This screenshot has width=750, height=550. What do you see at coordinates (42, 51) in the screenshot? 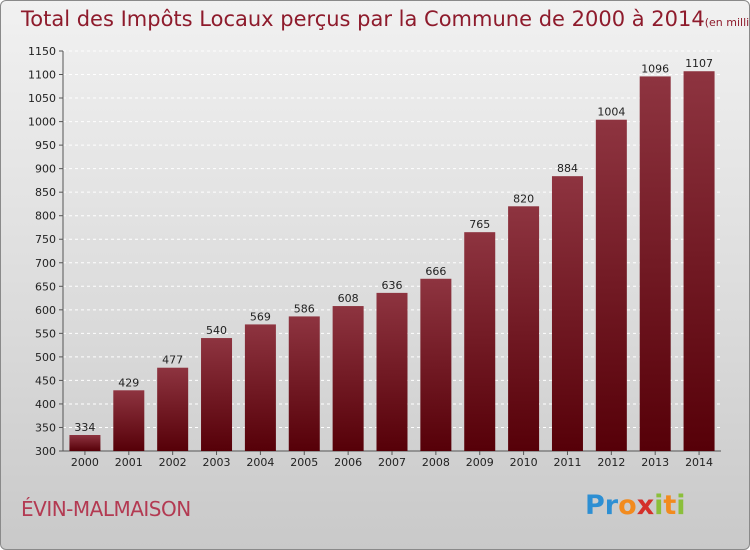
I see `y-tick-label: 1150` at bounding box center [42, 51].